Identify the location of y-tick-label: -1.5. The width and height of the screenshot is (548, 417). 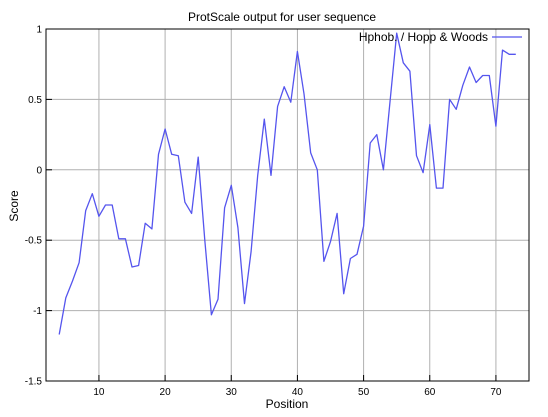
(34, 382).